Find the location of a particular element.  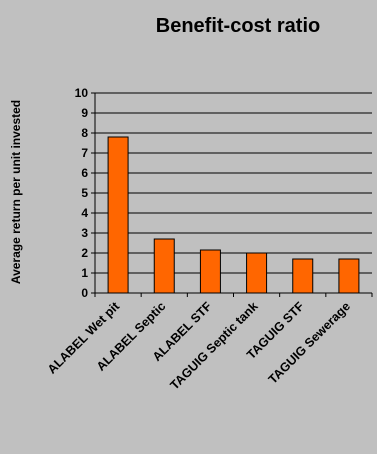

y-tick-label: 3 is located at coordinates (84, 233).